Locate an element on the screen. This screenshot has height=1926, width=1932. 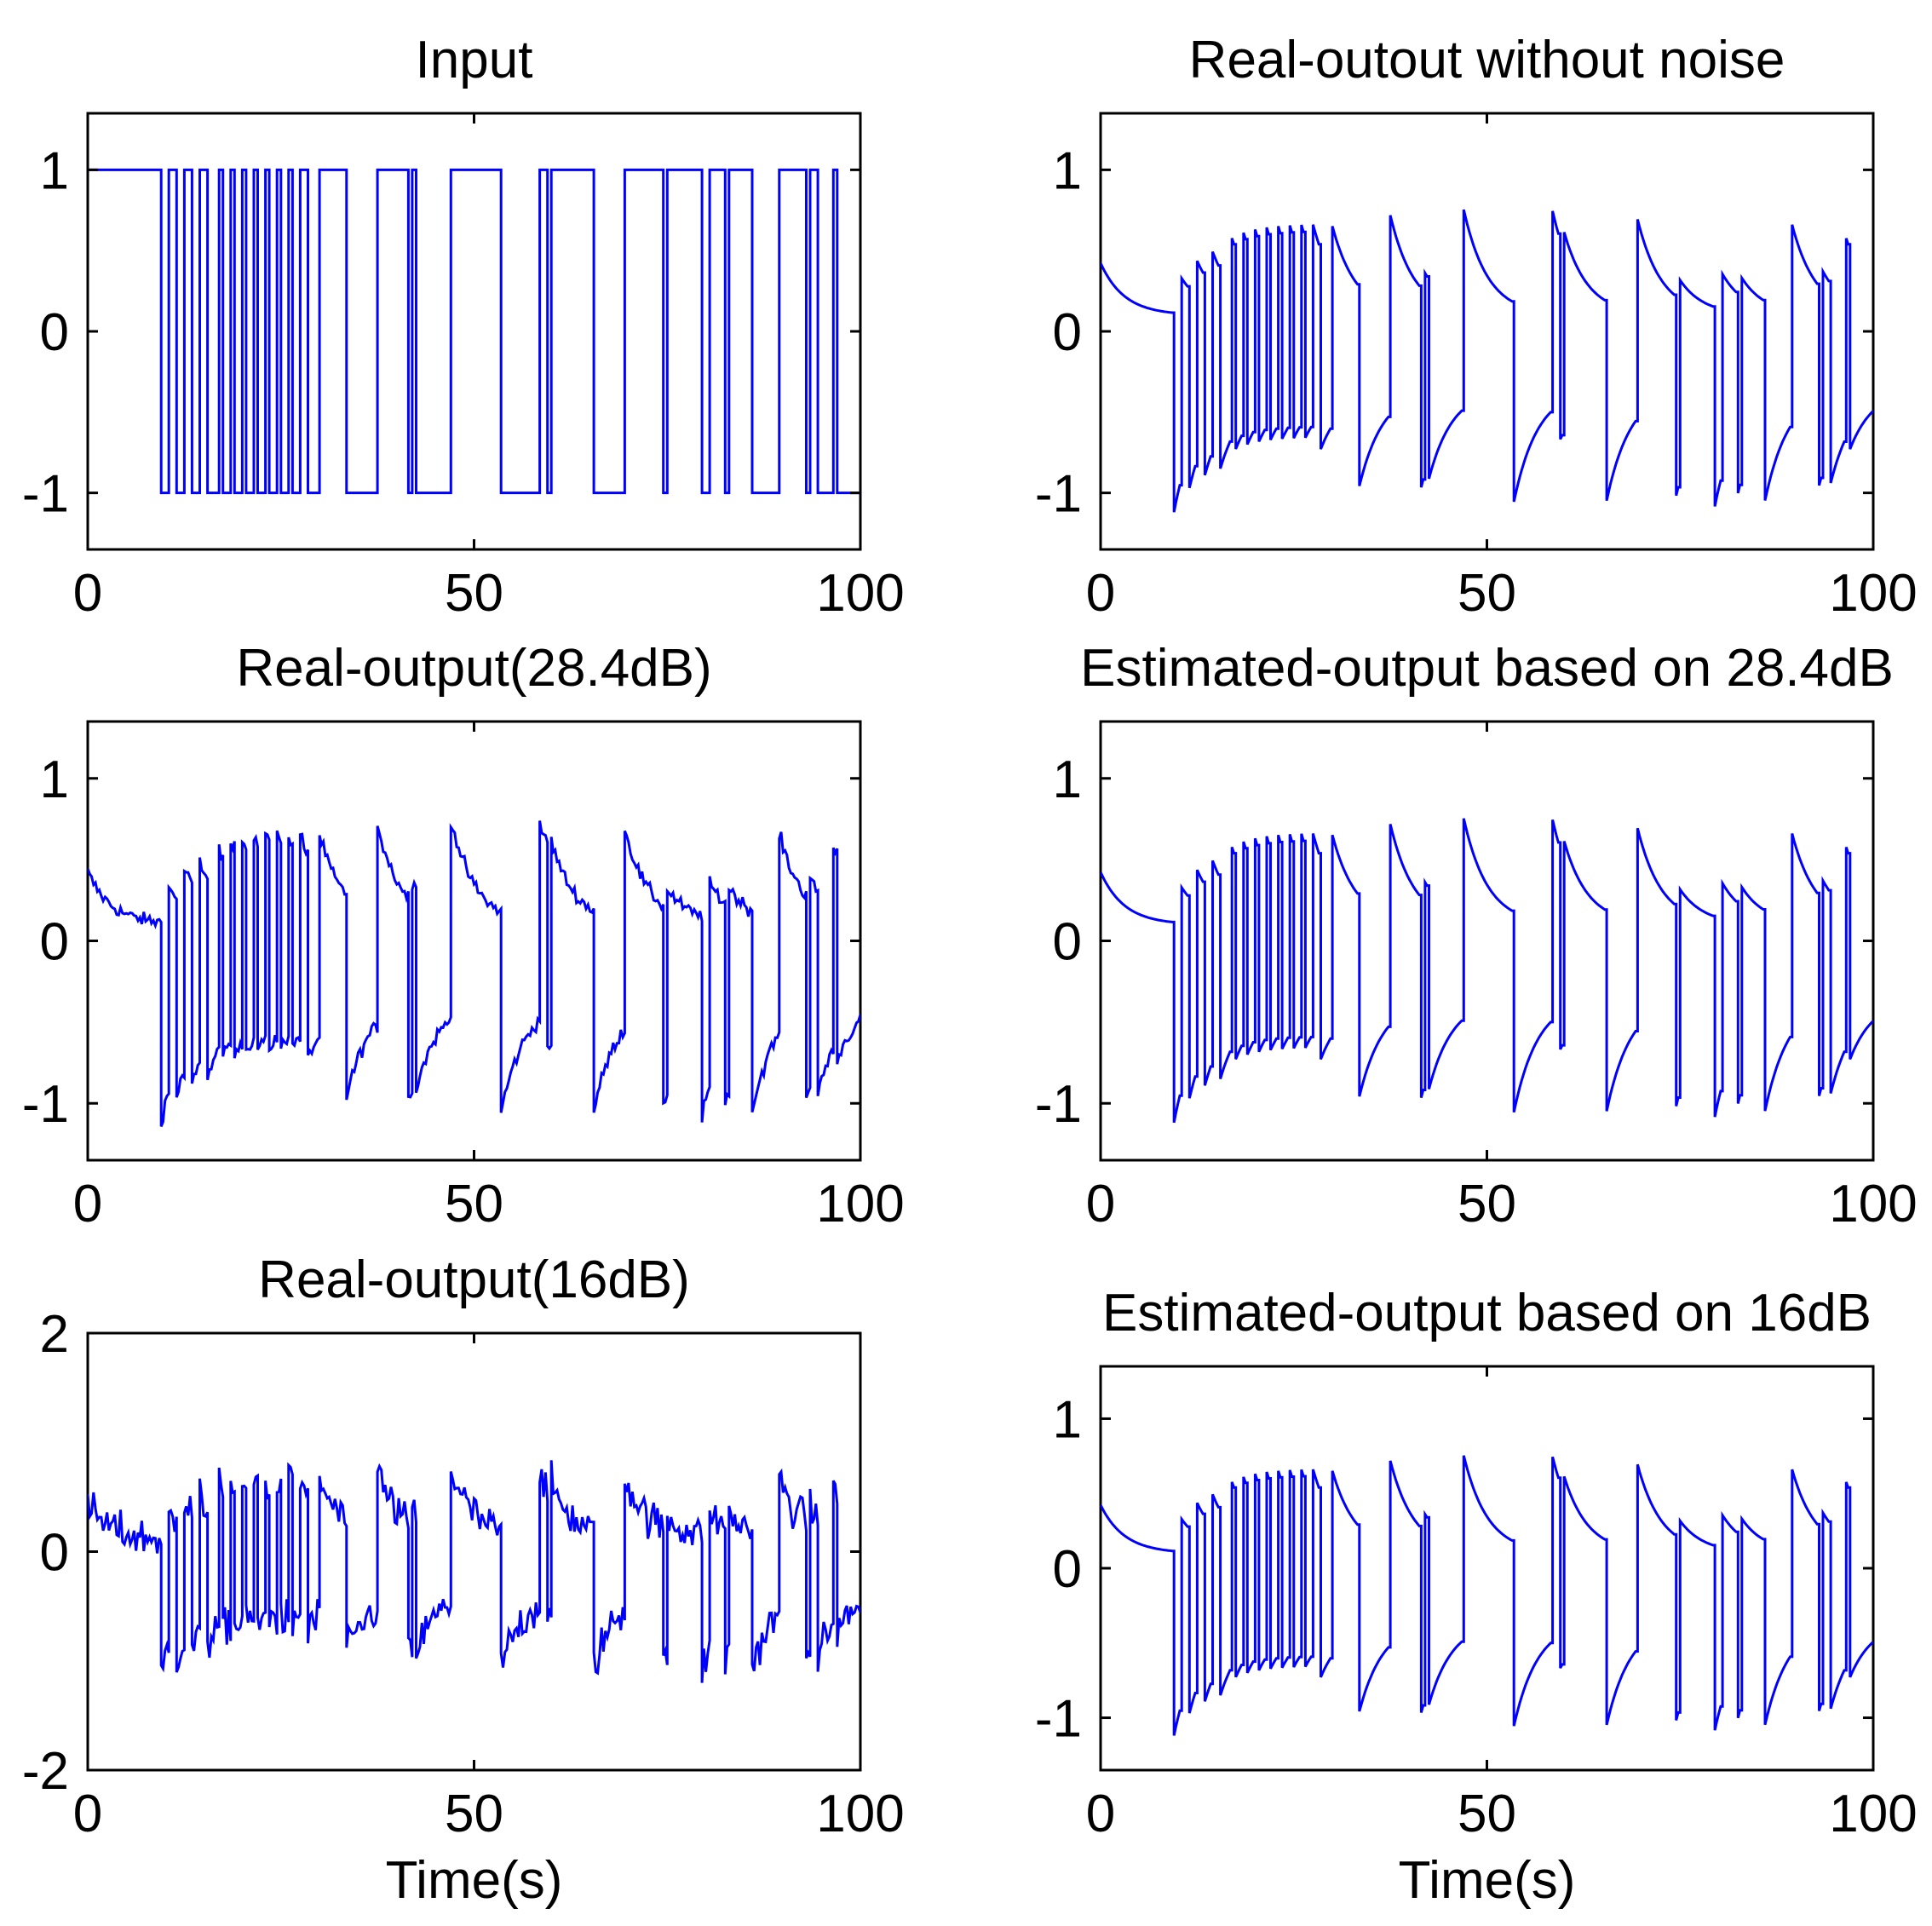
subplot-title: Real-outout without noise is located at coordinates (1487, 60).